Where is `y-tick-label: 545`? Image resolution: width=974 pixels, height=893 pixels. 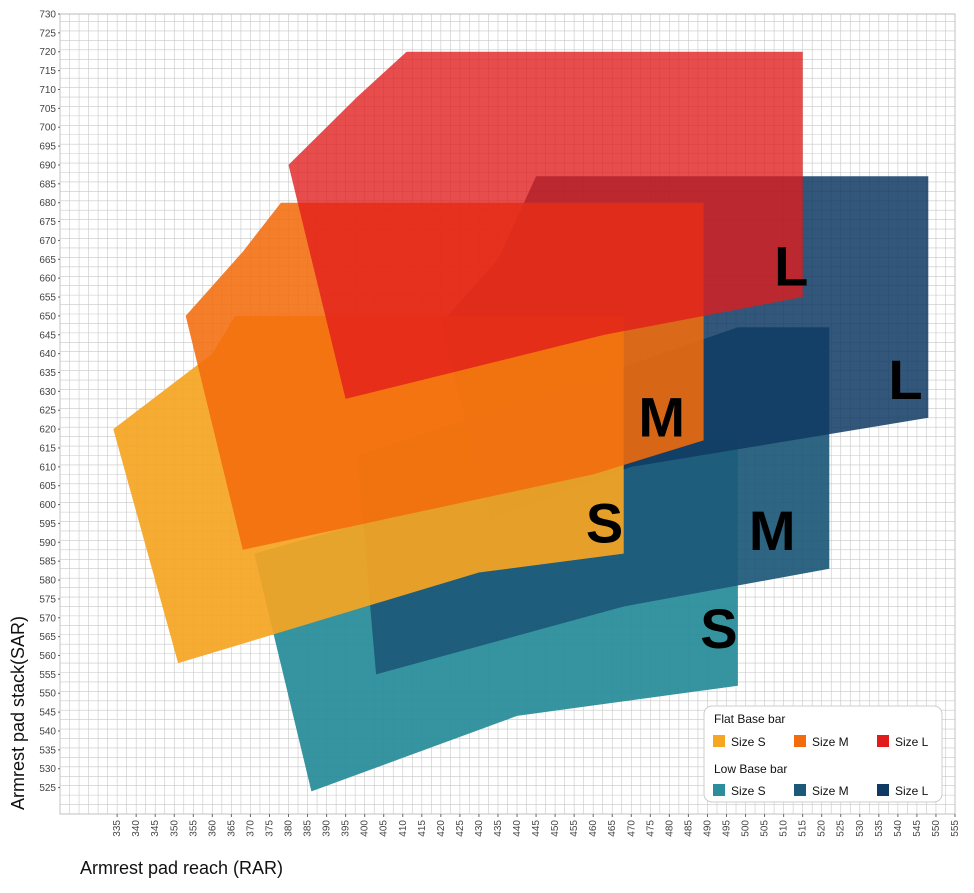
y-tick-label: 545 is located at coordinates (47, 713).